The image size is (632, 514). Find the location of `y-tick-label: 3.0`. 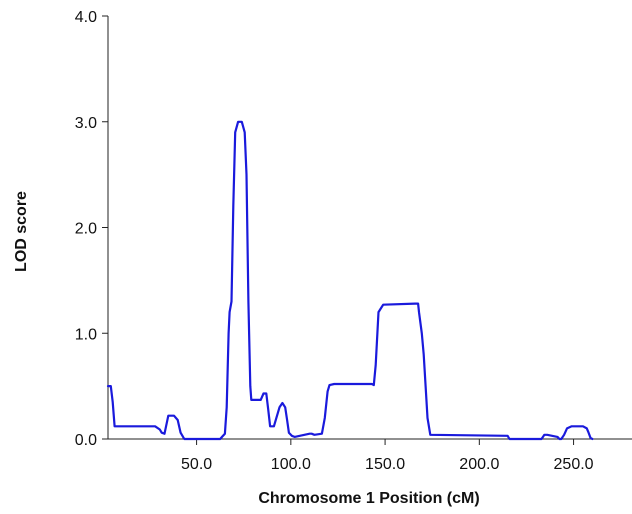

y-tick-label: 3.0 is located at coordinates (86, 123).